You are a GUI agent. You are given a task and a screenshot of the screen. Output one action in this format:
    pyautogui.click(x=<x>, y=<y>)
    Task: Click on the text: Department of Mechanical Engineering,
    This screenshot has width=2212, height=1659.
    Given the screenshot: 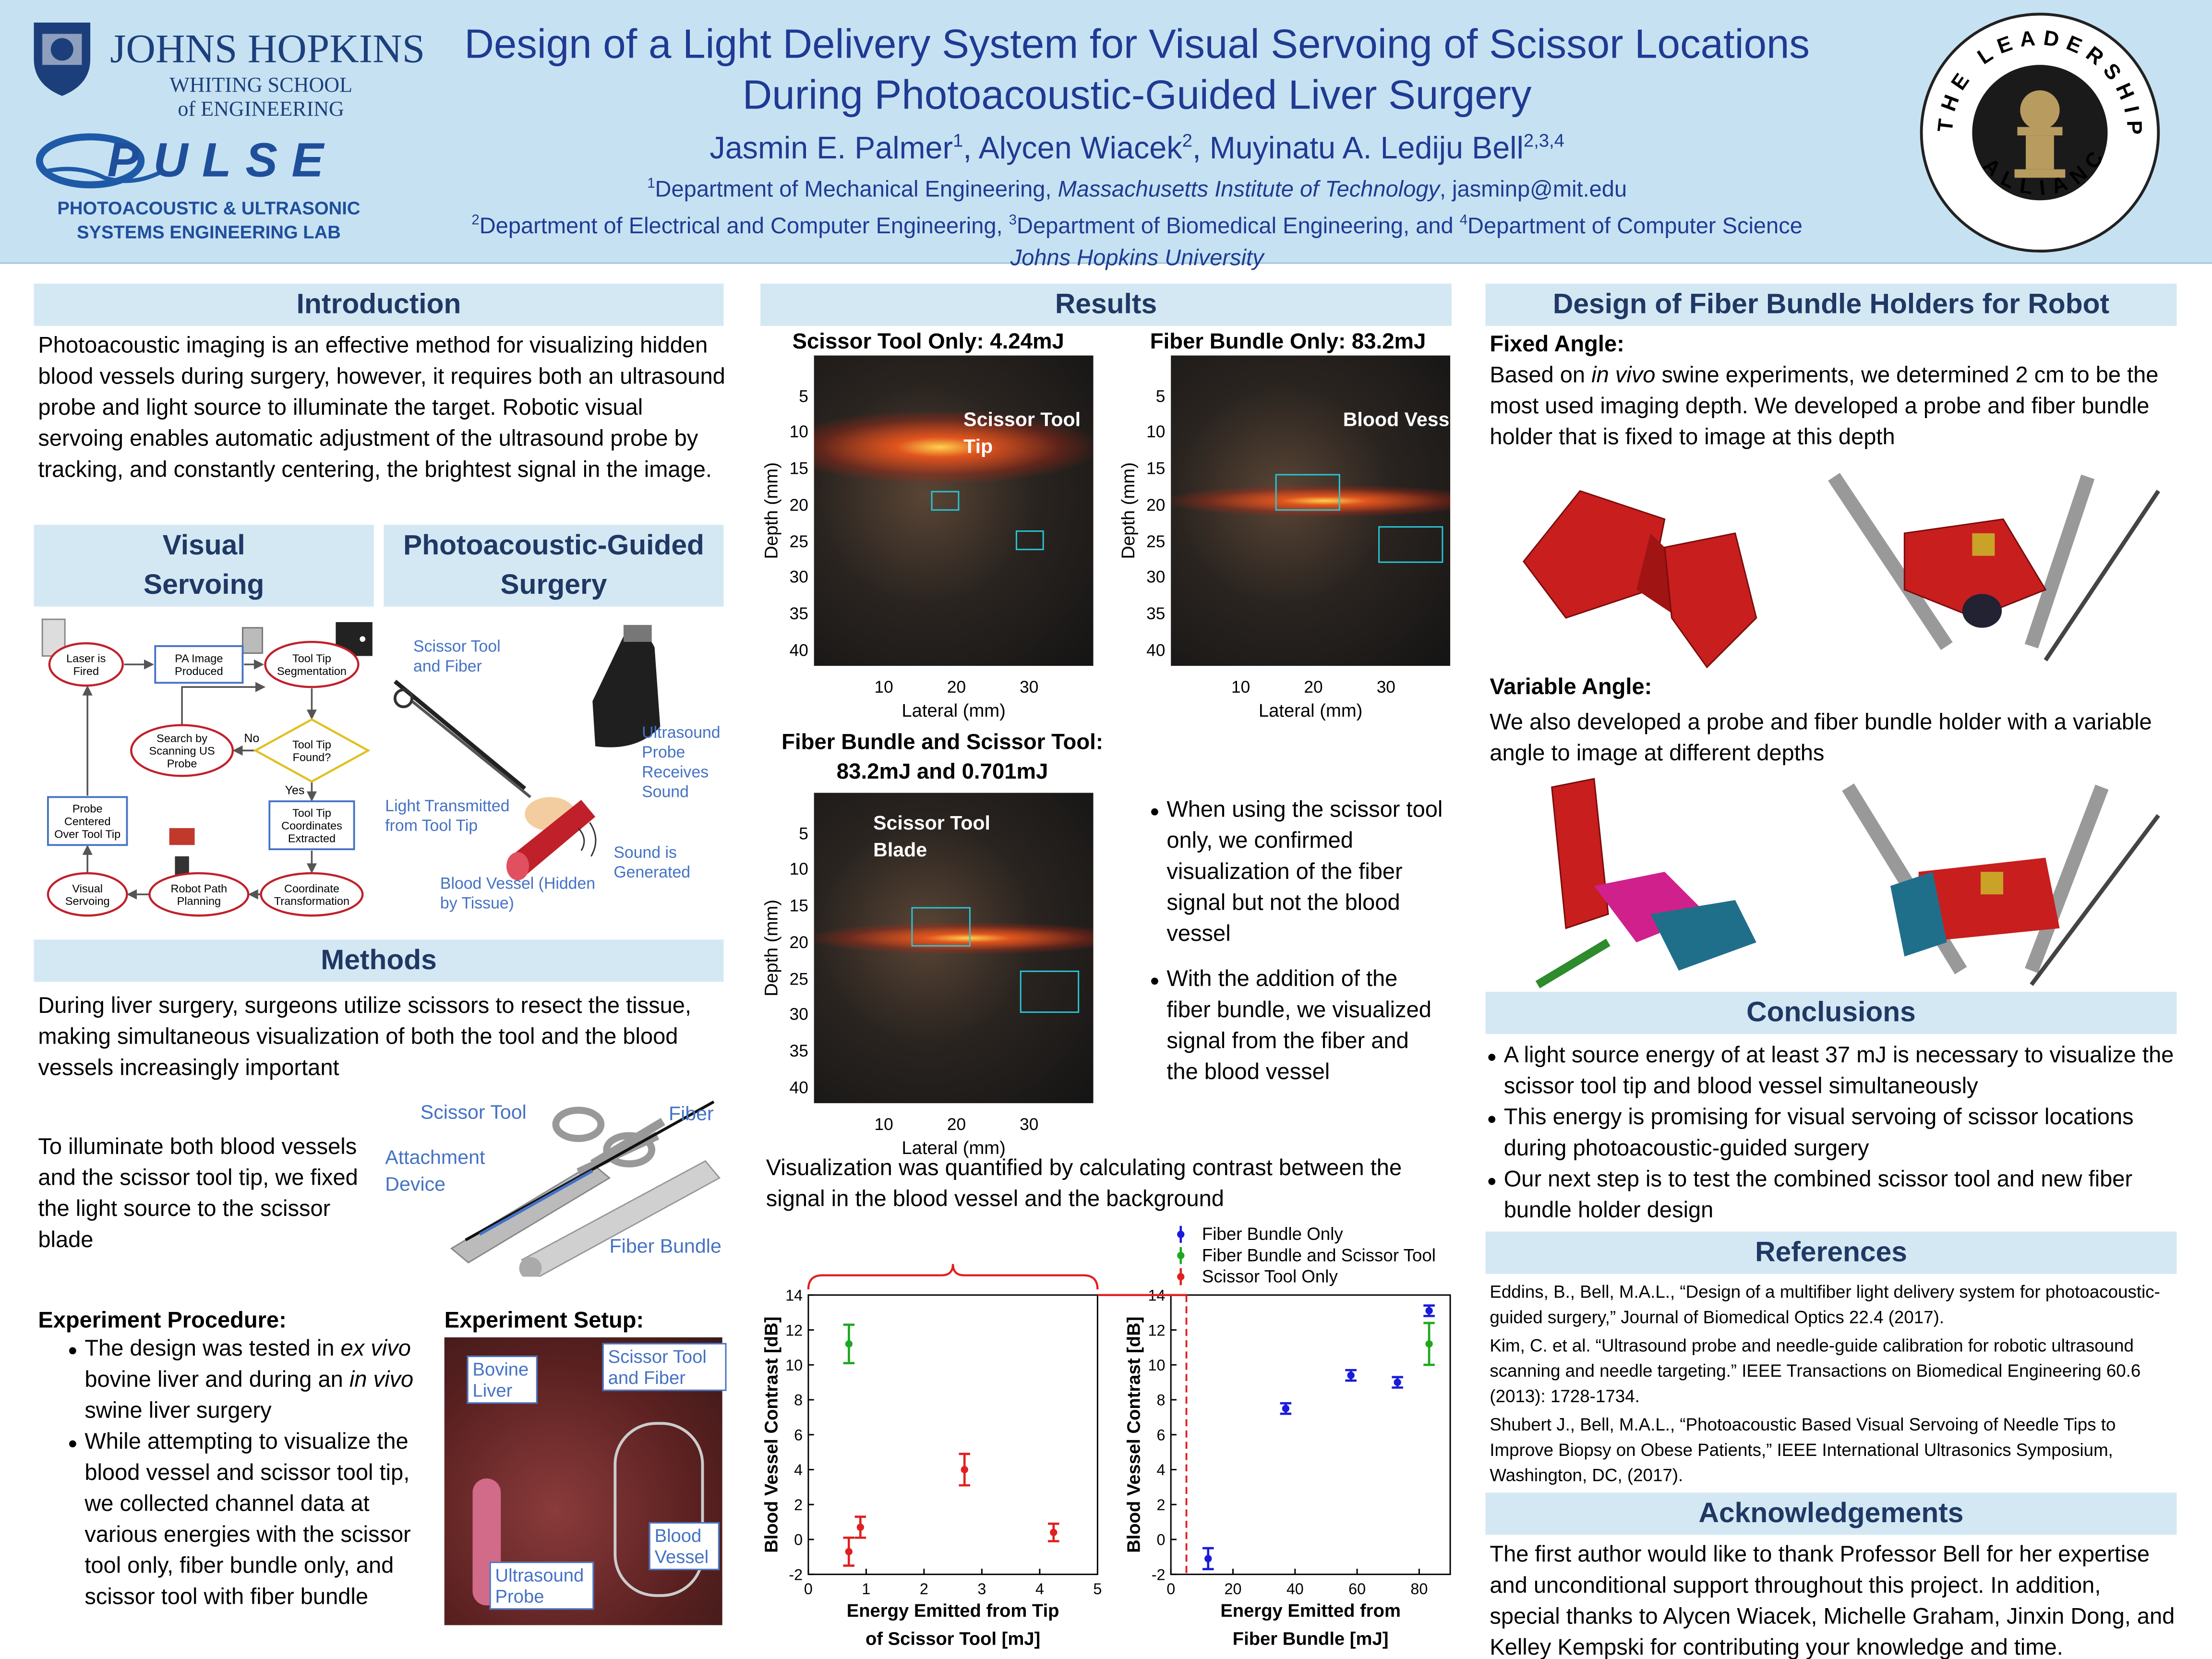 What is the action you would take?
    pyautogui.click(x=856, y=191)
    